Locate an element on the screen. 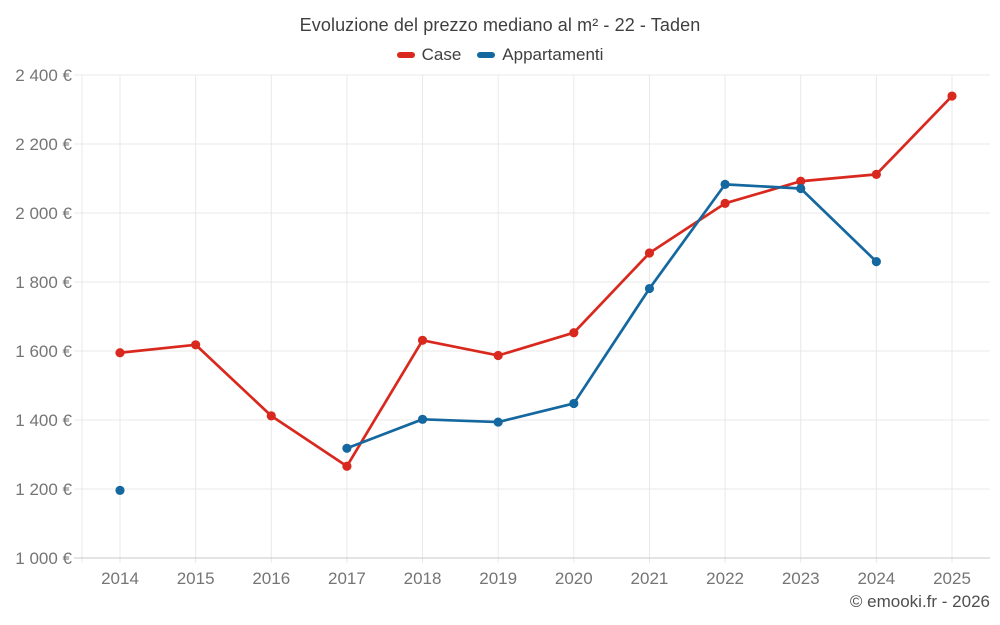  x-tick-label: 2014 is located at coordinates (120, 578).